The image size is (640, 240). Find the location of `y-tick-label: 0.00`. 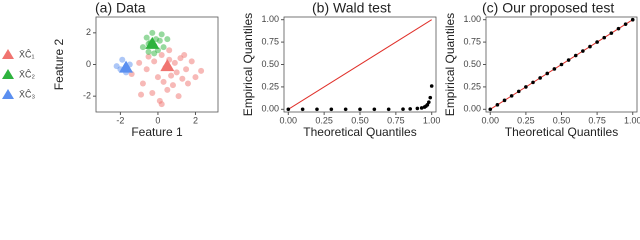

y-tick-label: 0.00 is located at coordinates (270, 109).